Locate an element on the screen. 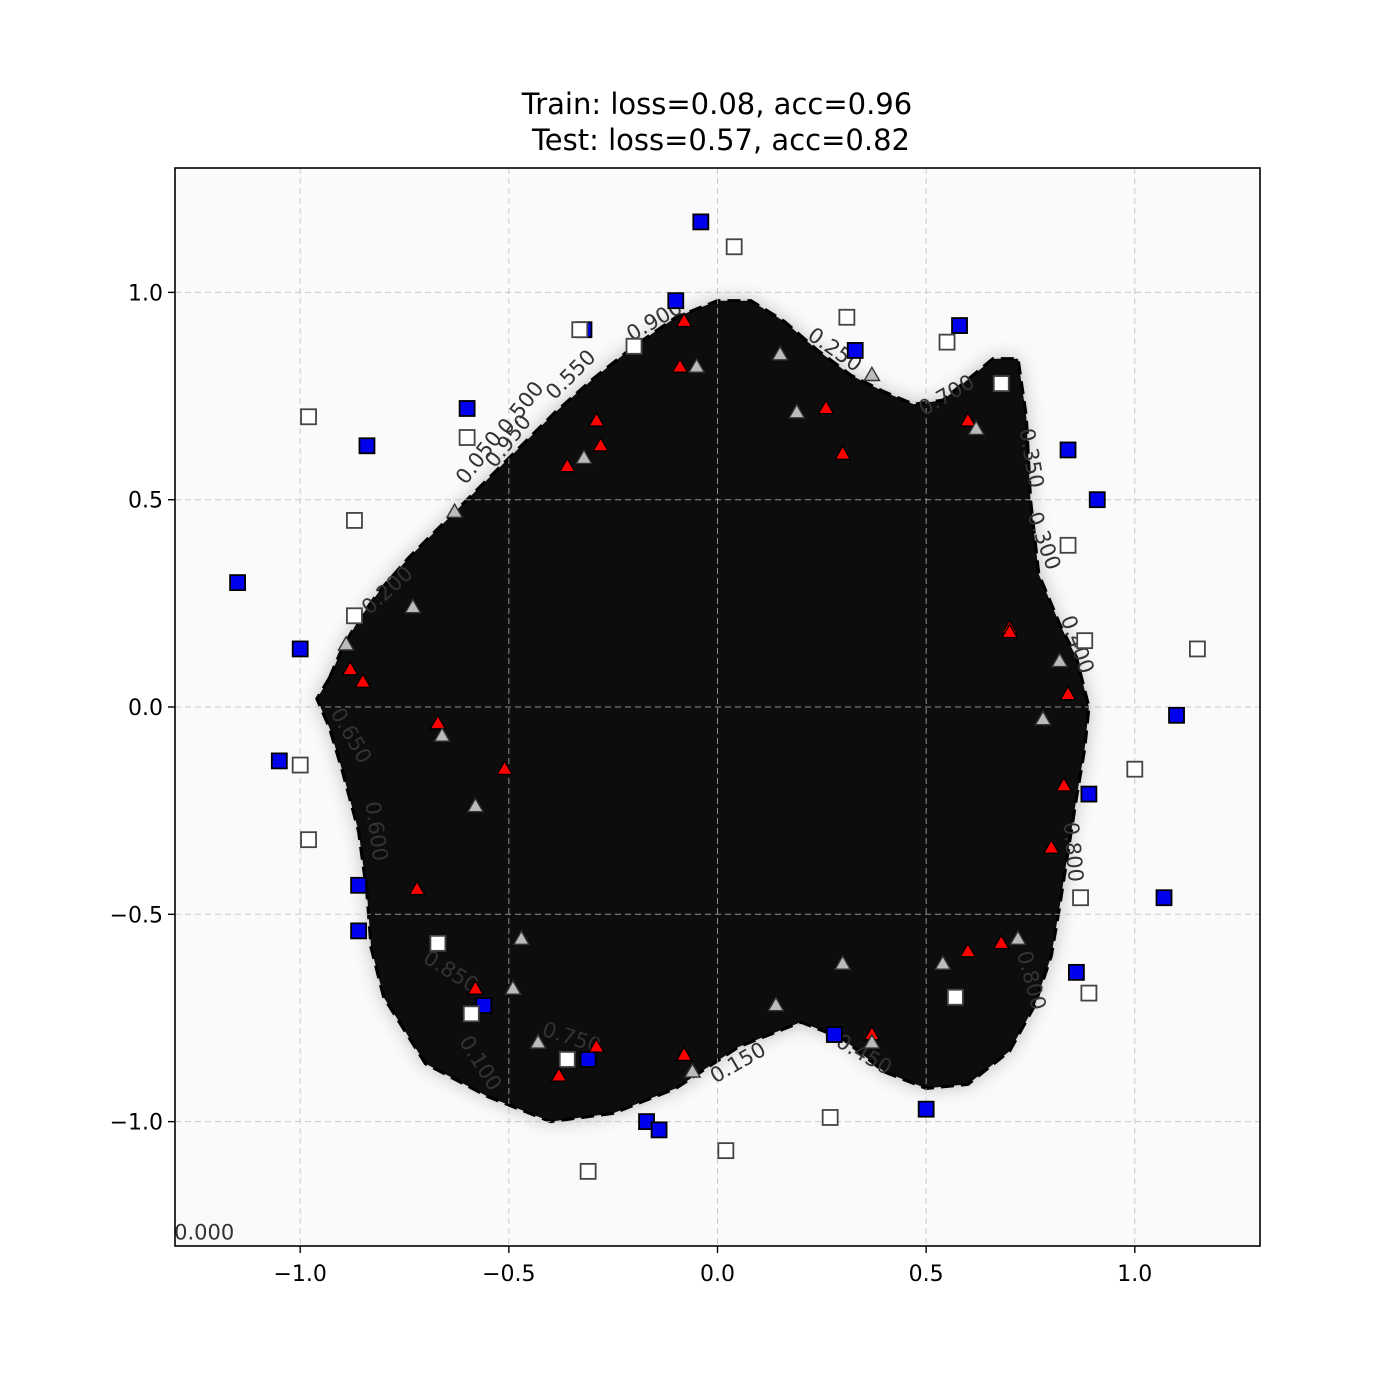 Image resolution: width=1400 pixels, height=1400 pixels. chart-title-line-1: Train: loss=0.08, acc=0.96 is located at coordinates (716, 104).